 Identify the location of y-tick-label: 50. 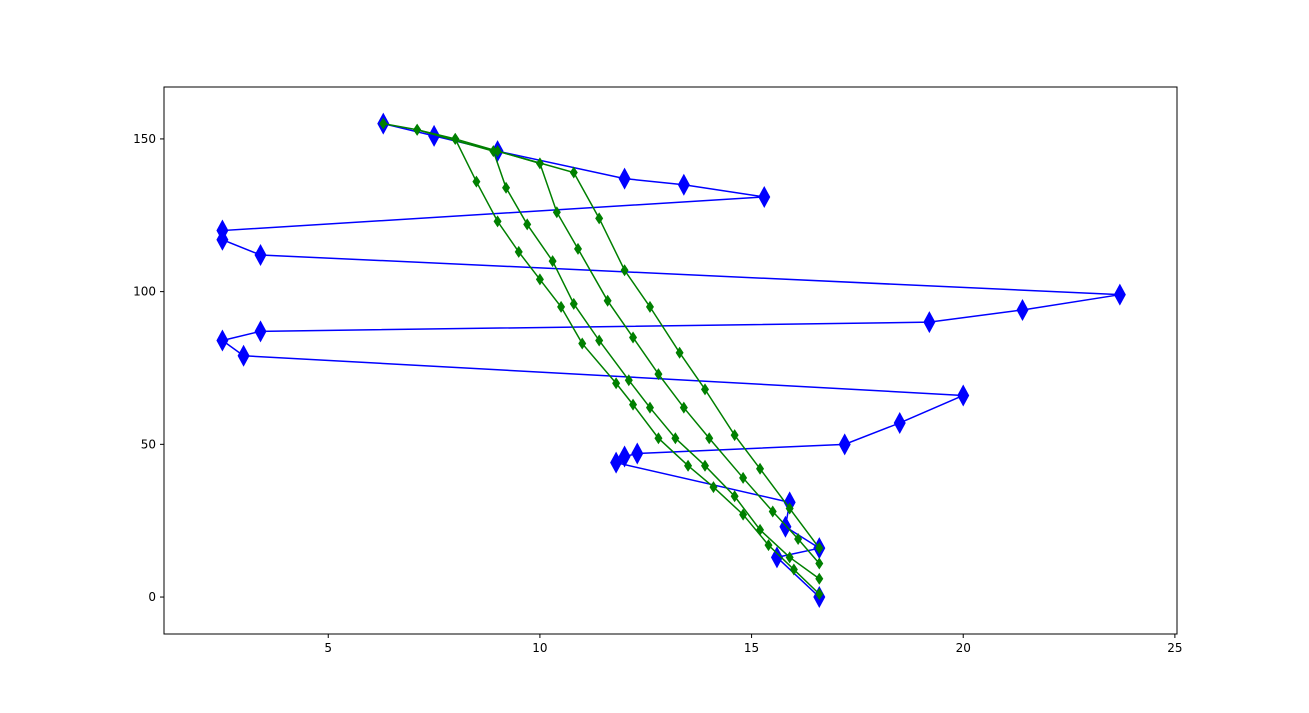
(148, 444).